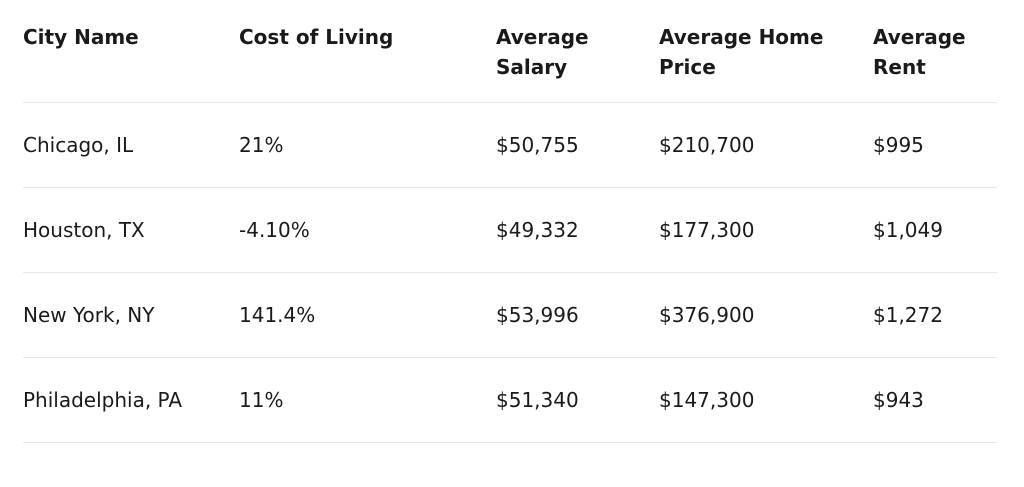 The image size is (1024, 487). I want to click on header-average-home-price: Average Home Price, so click(766, 51).